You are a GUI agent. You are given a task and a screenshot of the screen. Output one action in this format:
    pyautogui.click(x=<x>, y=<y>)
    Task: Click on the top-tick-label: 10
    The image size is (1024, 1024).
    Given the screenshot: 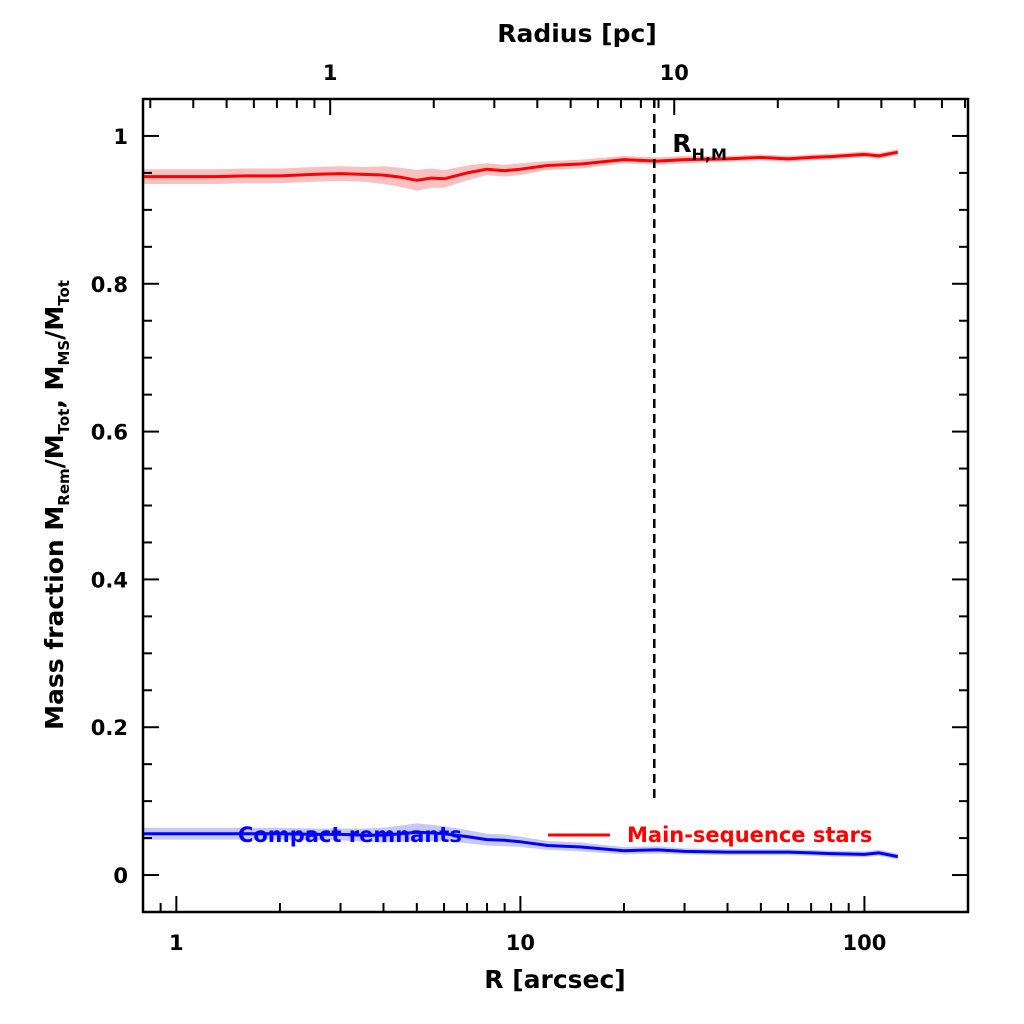 What is the action you would take?
    pyautogui.click(x=674, y=73)
    